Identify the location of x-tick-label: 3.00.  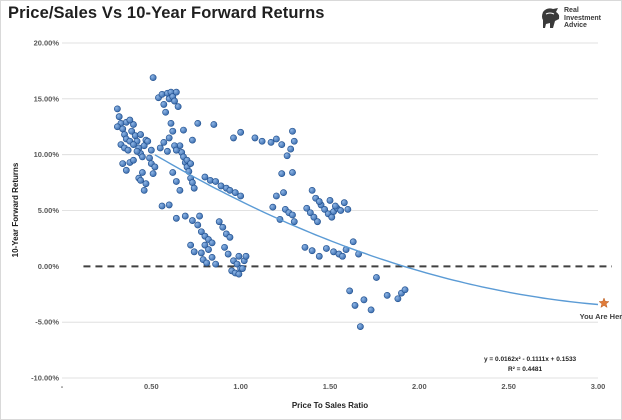
(598, 386).